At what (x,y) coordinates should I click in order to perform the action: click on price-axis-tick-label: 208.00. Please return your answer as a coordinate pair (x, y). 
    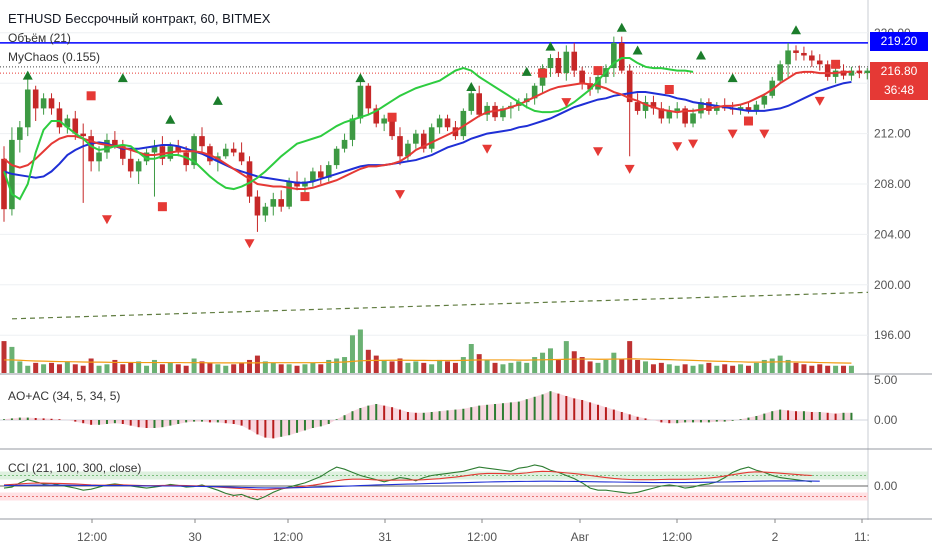
    Looking at the image, I should click on (892, 184).